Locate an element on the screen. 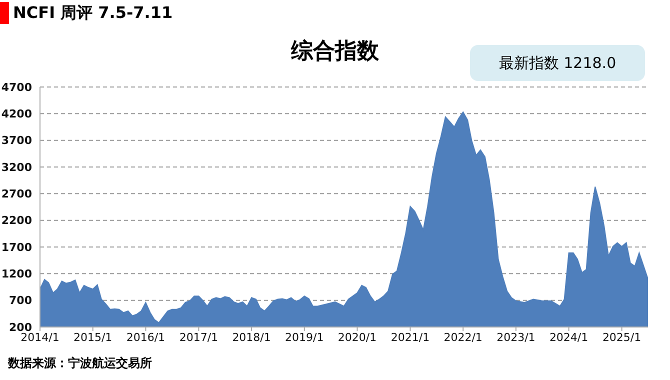  y-tick-label: 3200 is located at coordinates (16, 167).